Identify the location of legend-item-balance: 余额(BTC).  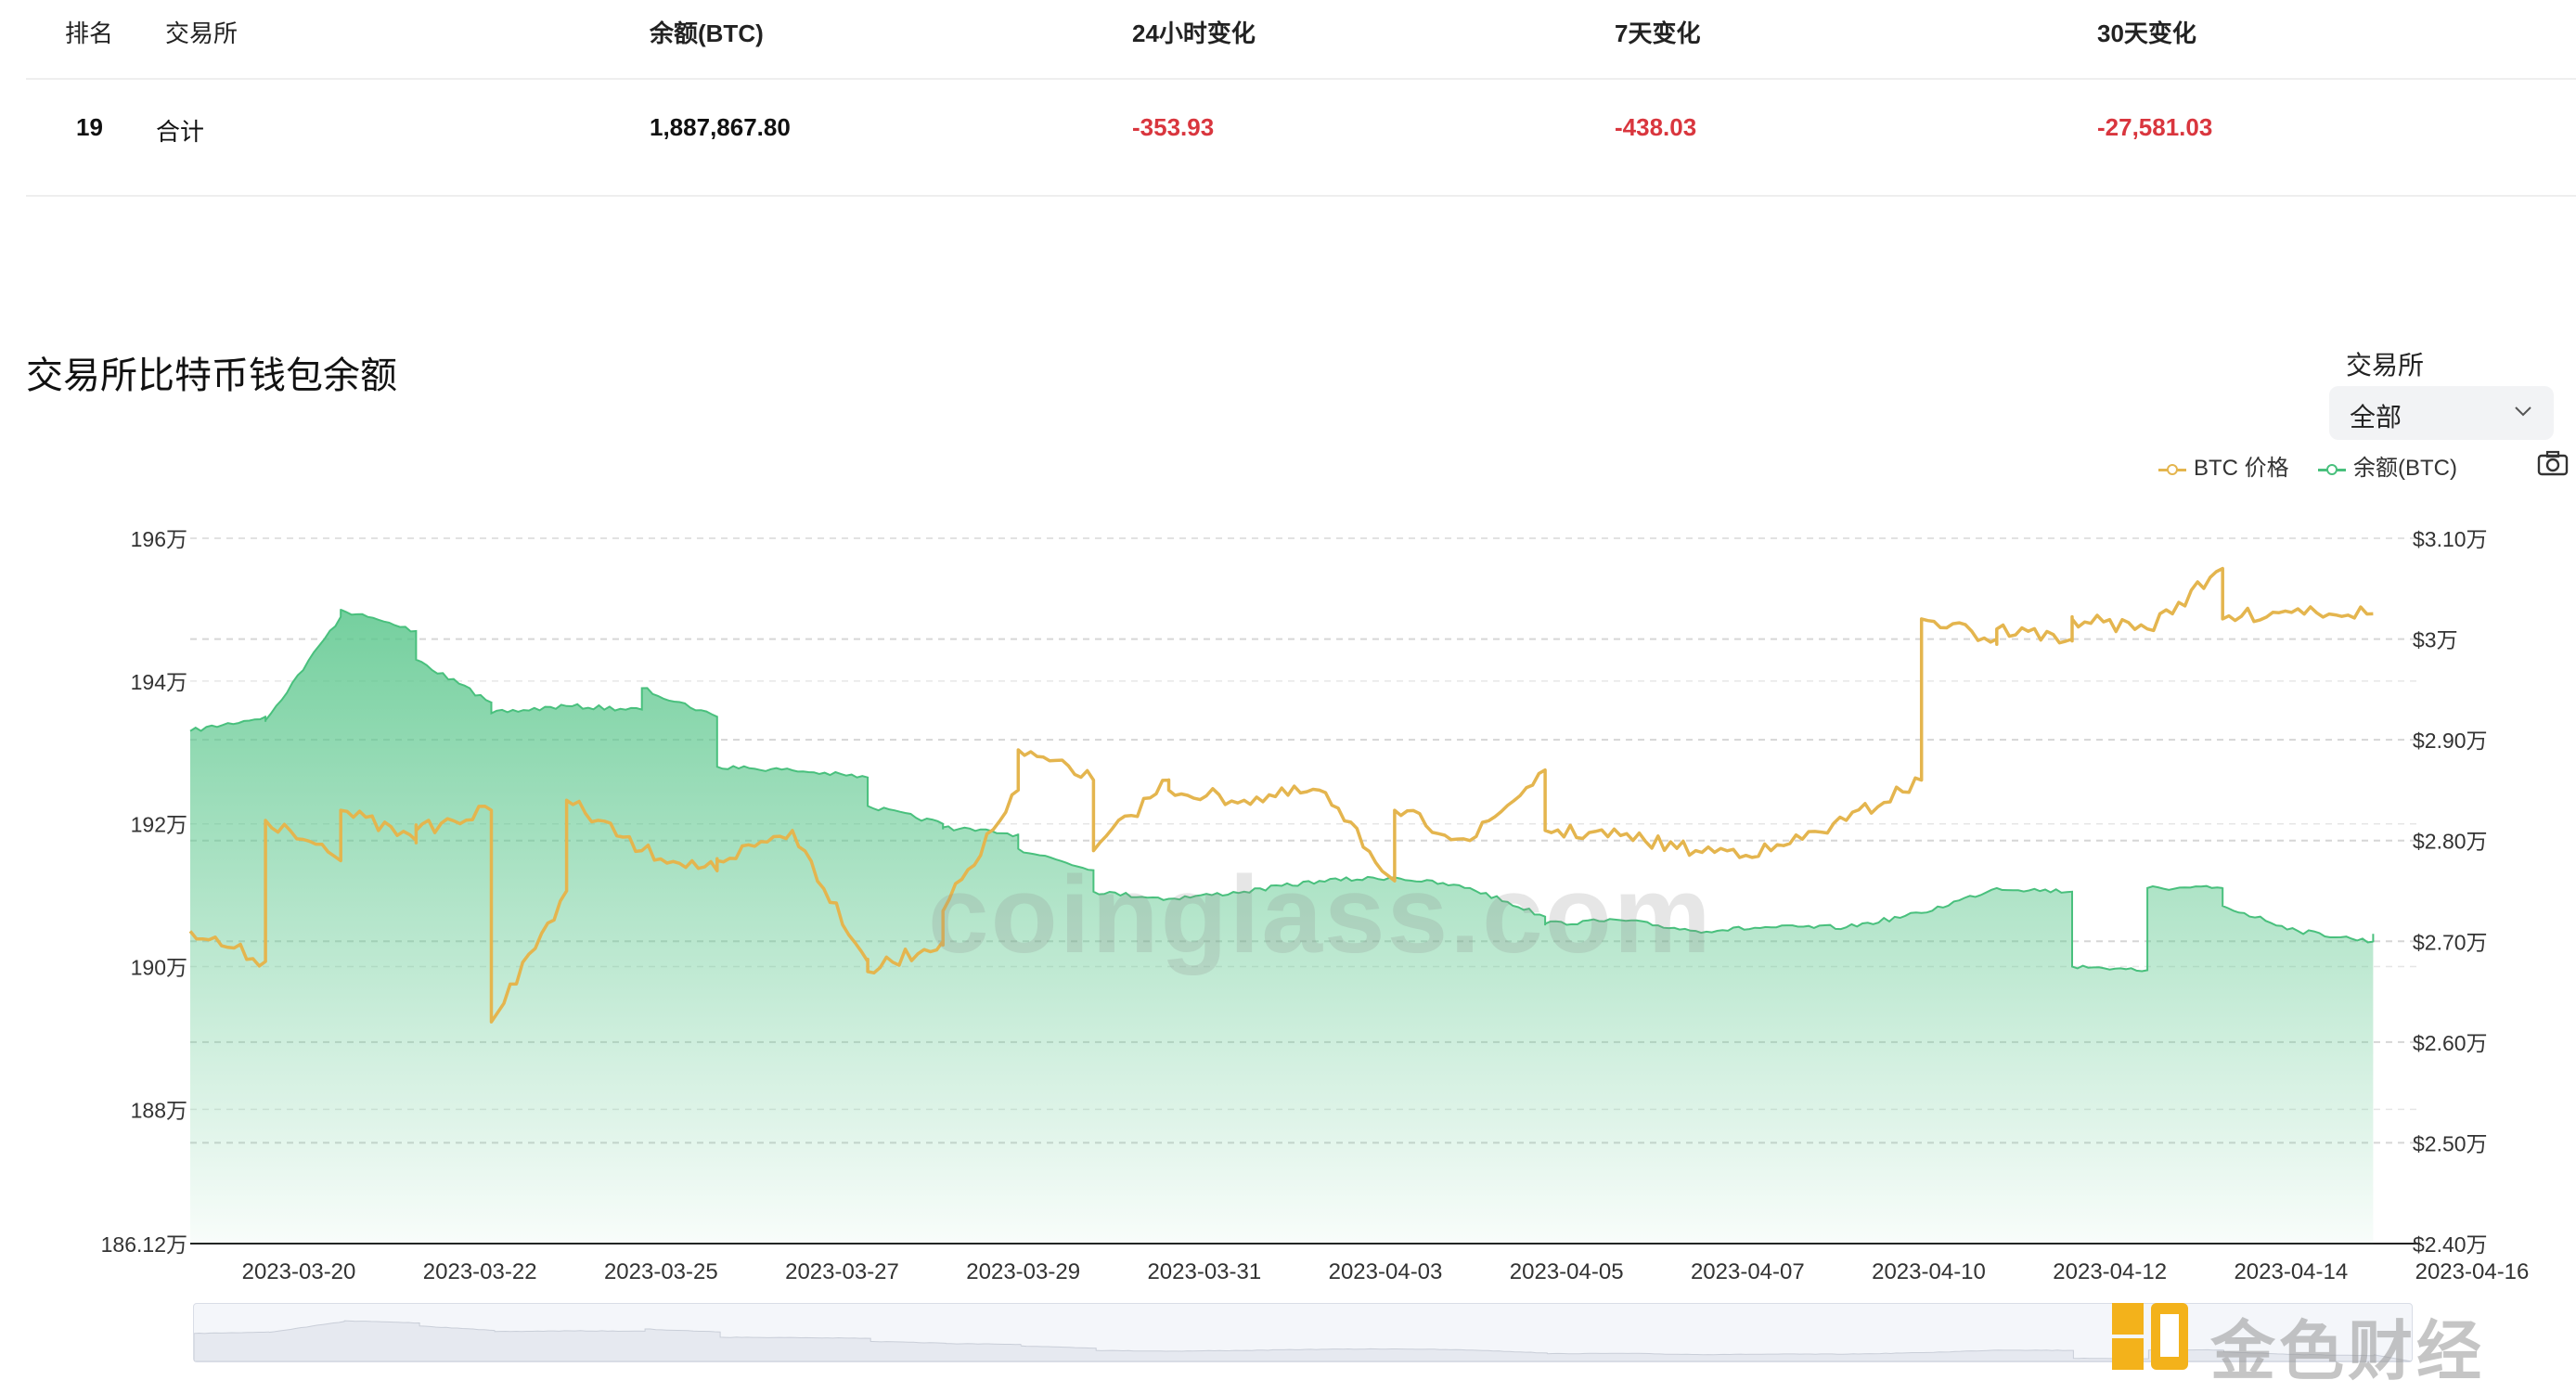
(2387, 466).